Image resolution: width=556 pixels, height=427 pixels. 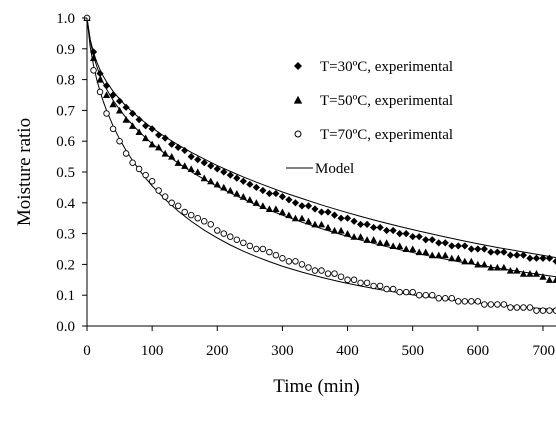 I want to click on legend-label-70c: T=70ºC, experimental, so click(x=386, y=135).